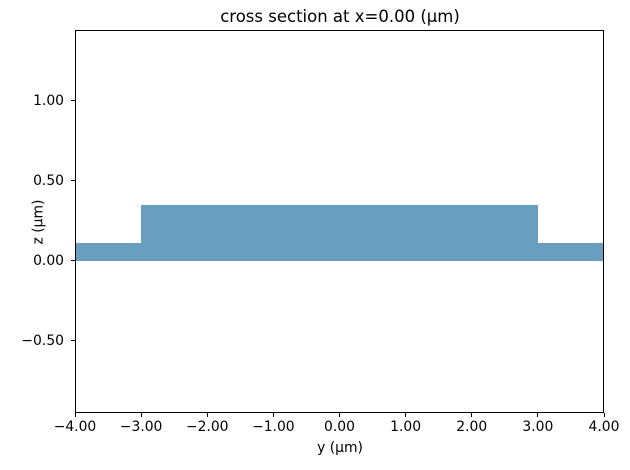 This screenshot has width=630, height=470. I want to click on x-tick-label: 3.00, so click(538, 427).